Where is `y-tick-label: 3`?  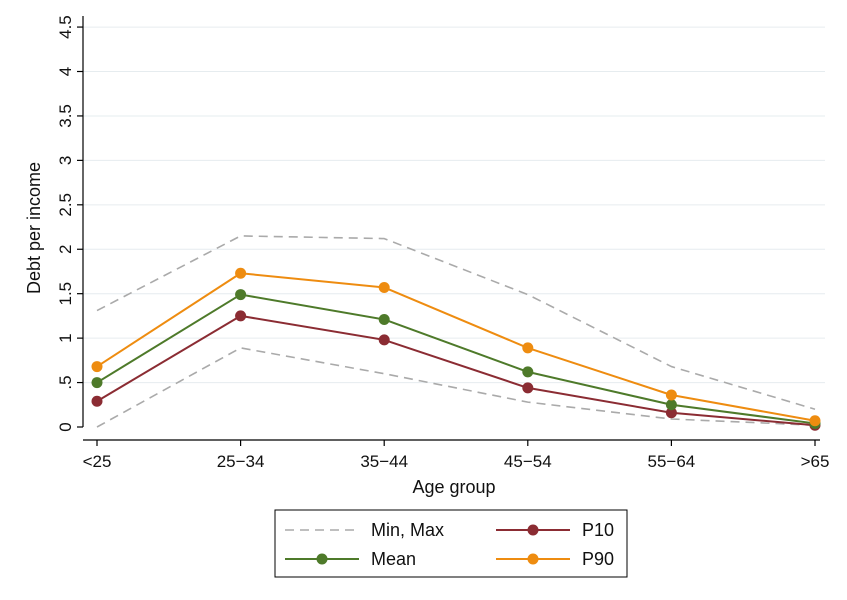 y-tick-label: 3 is located at coordinates (65, 160).